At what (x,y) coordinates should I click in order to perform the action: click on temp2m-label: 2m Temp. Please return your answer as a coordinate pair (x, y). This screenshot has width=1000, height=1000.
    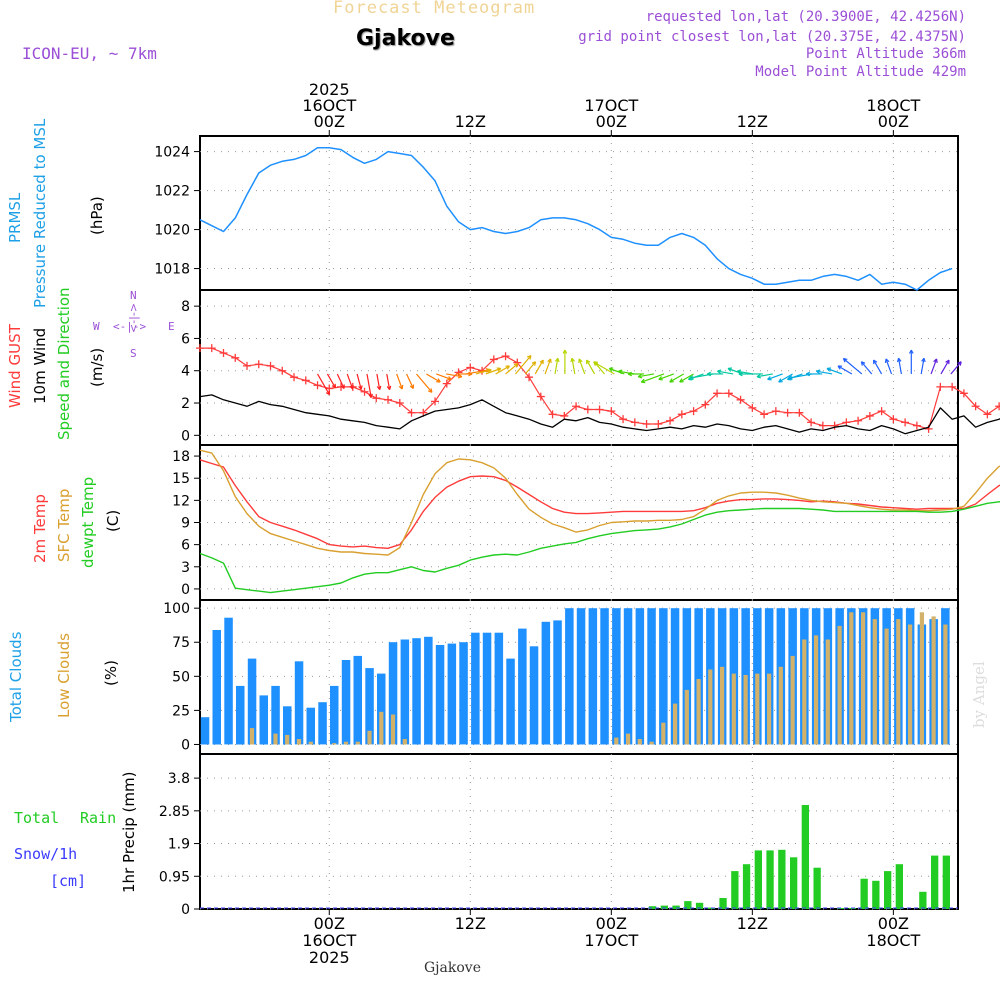
    Looking at the image, I should click on (40, 528).